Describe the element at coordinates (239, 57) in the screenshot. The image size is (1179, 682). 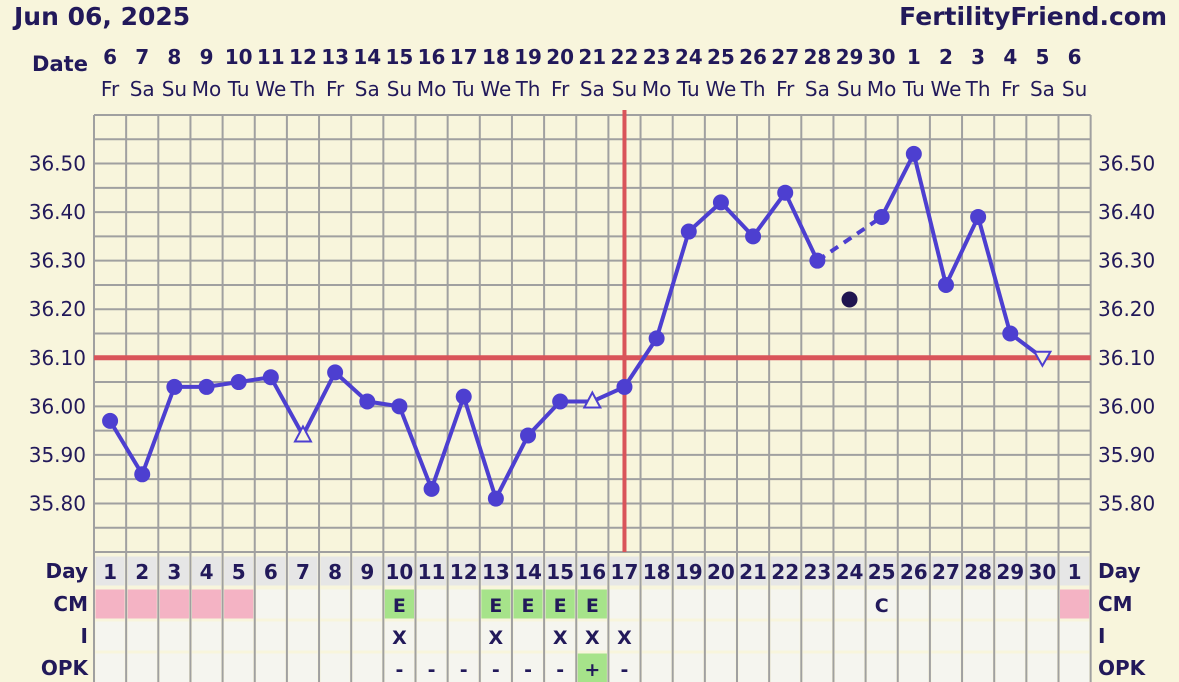
I see `date-number: 10` at that location.